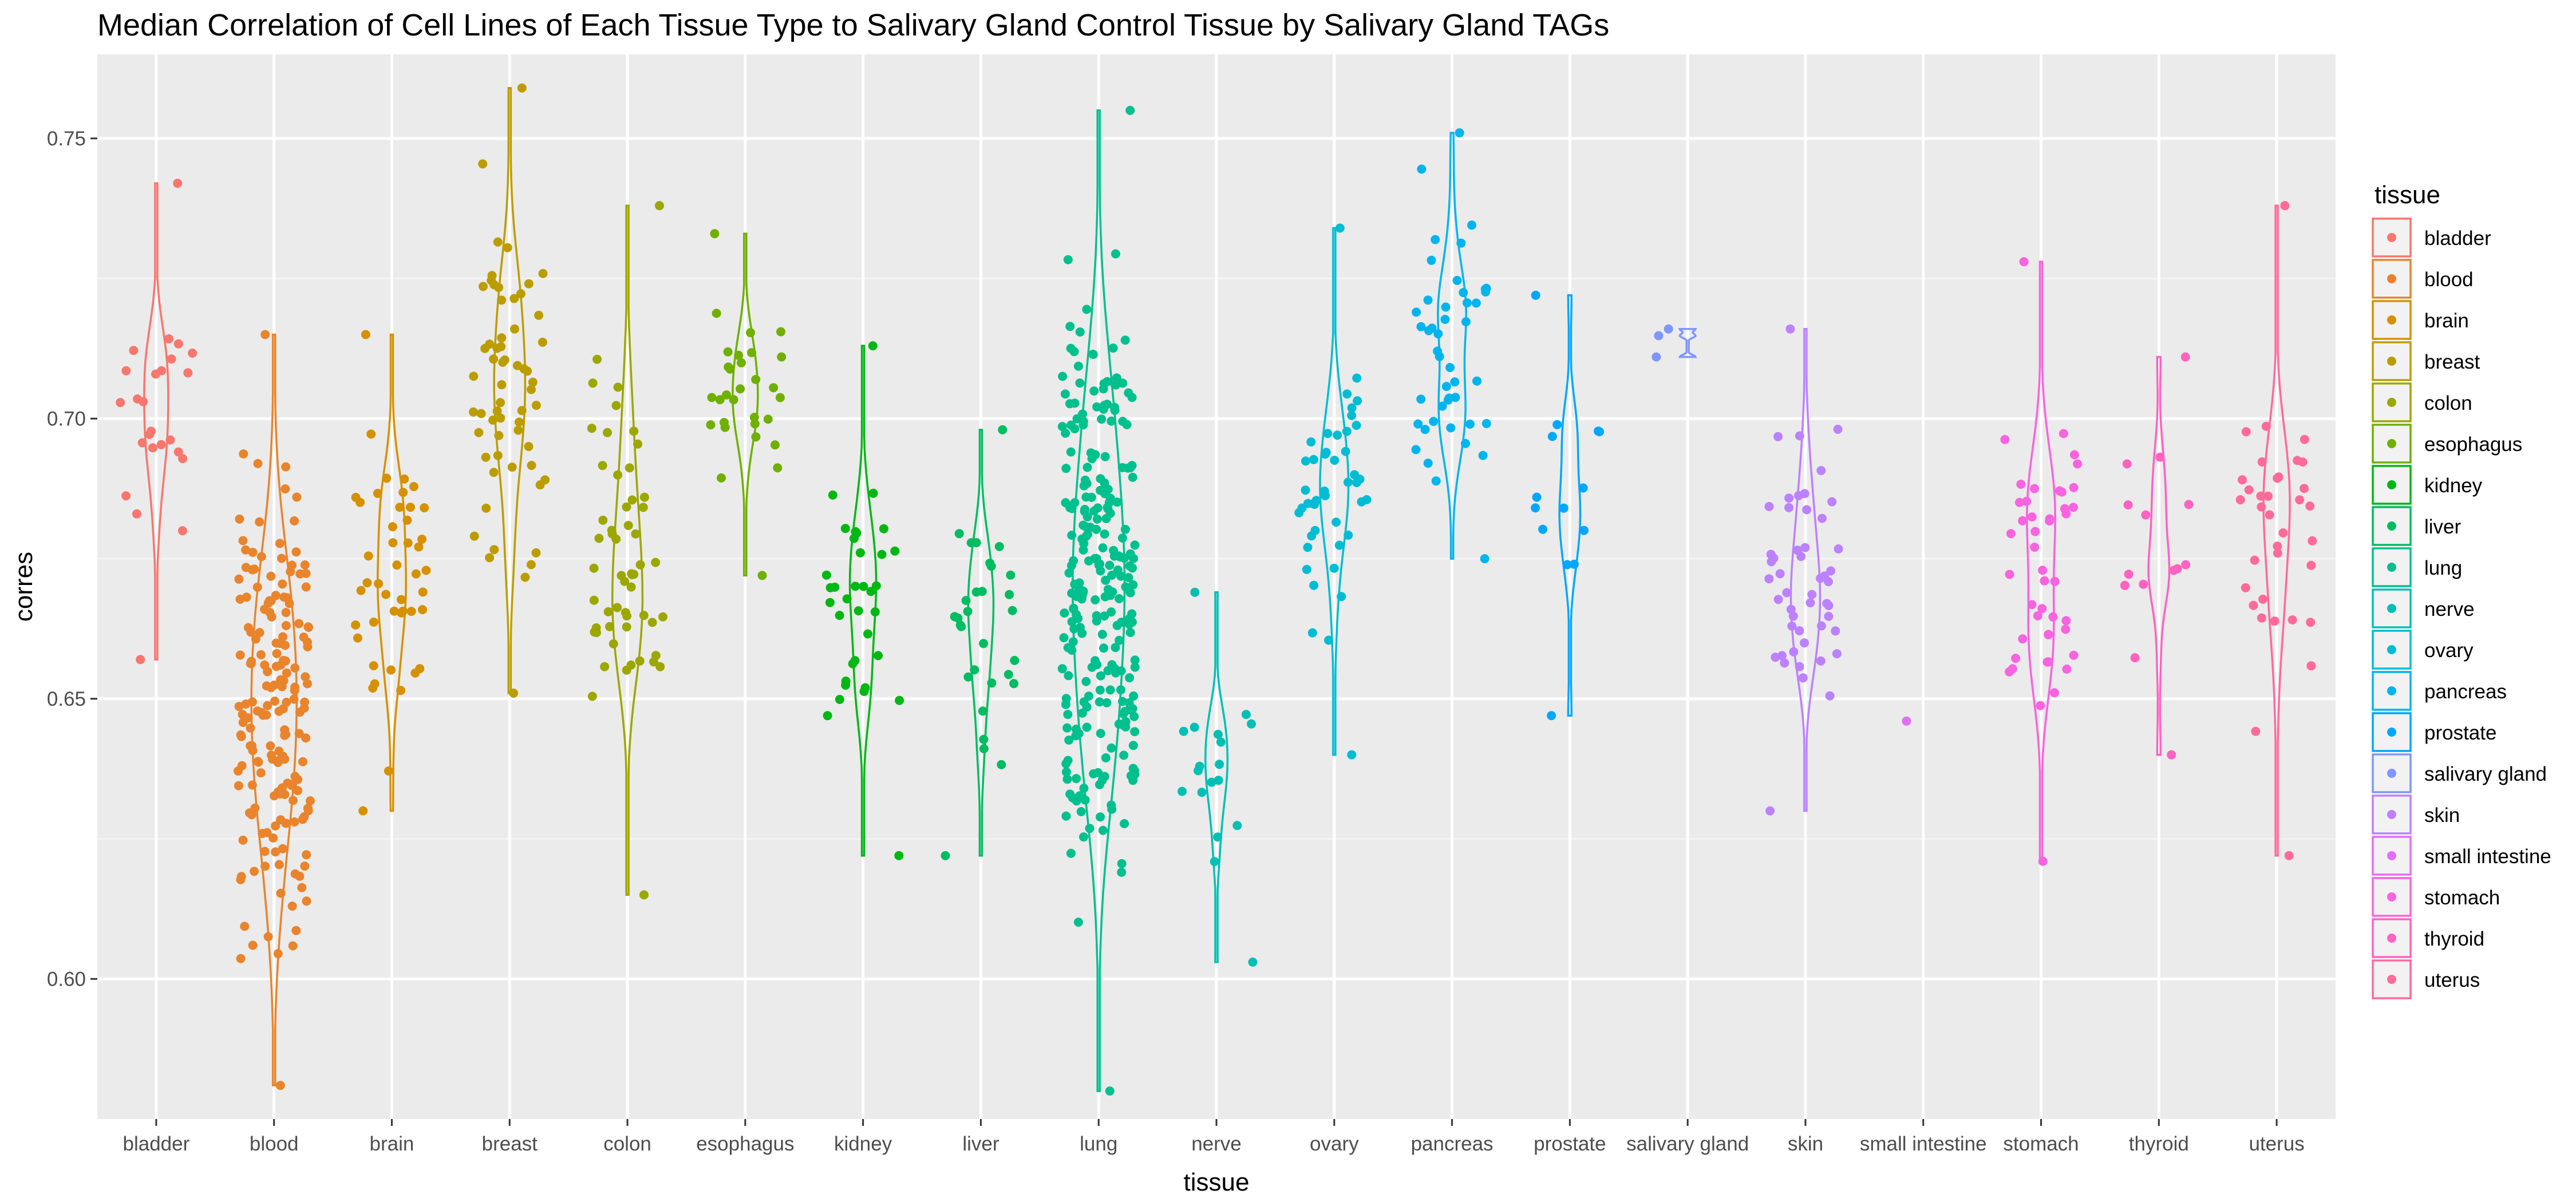 This screenshot has width=2576, height=1202. What do you see at coordinates (2276, 531) in the screenshot?
I see `violin-uterus` at bounding box center [2276, 531].